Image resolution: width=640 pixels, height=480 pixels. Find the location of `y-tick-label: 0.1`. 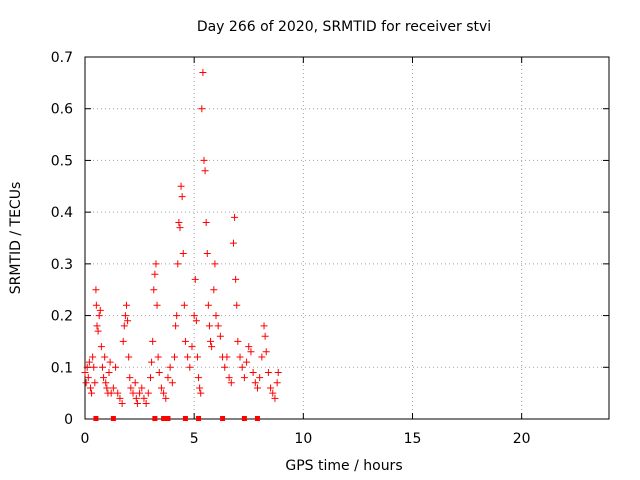

y-tick-label: 0.1 is located at coordinates (62, 368).